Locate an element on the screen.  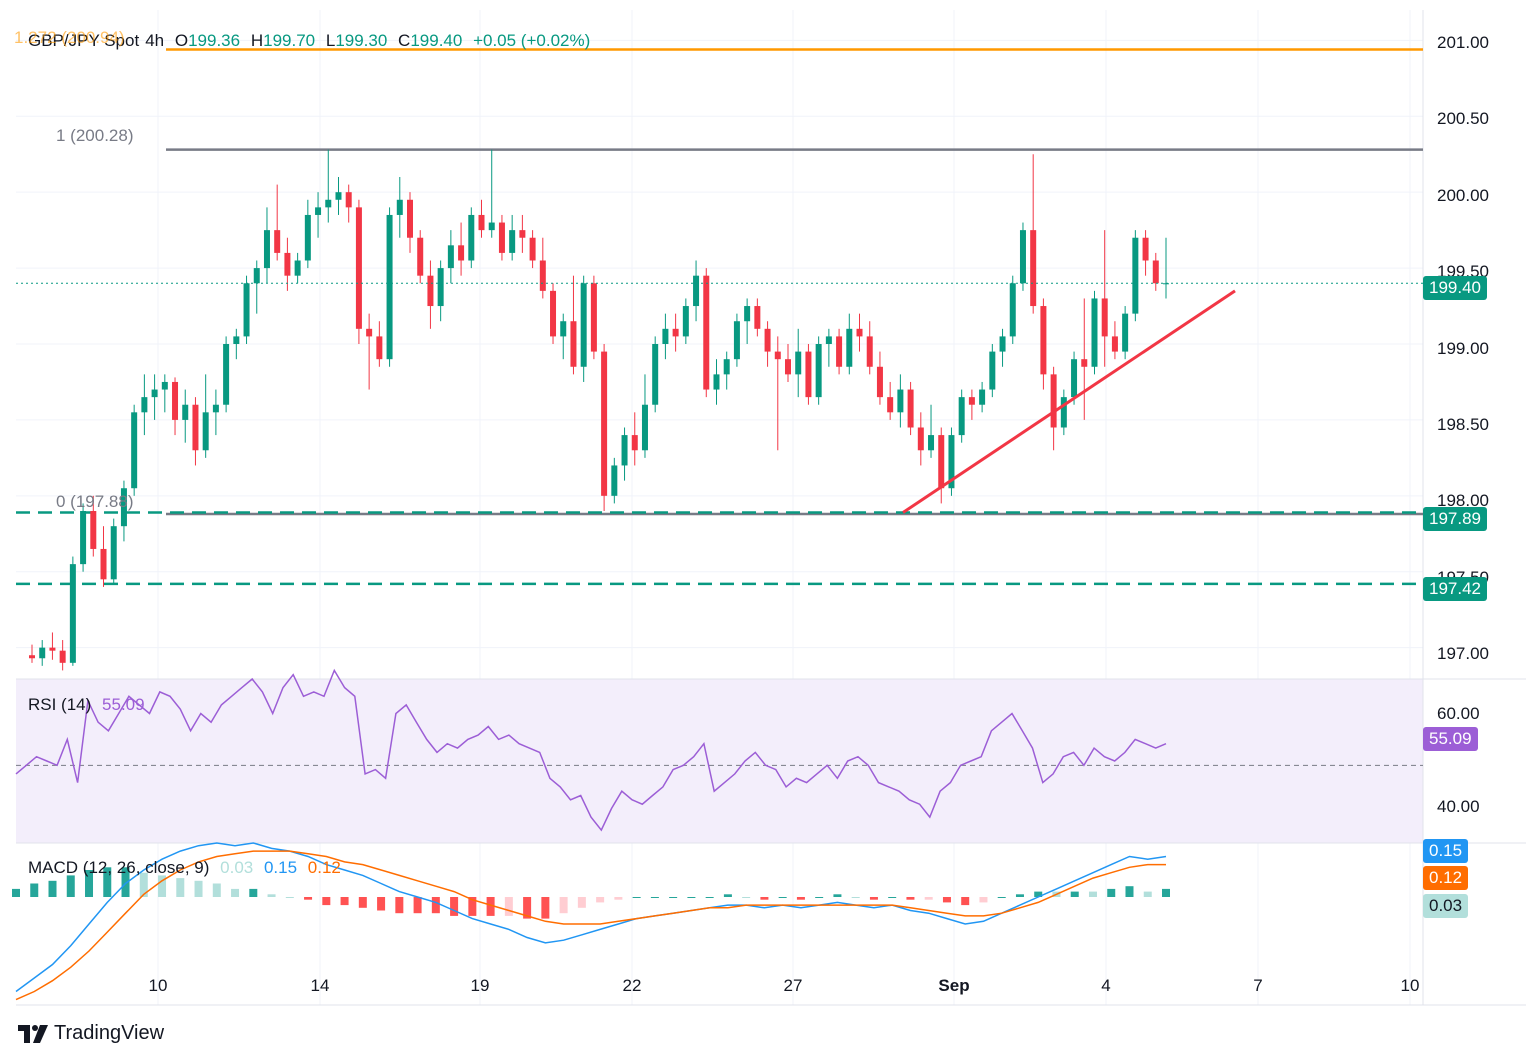
x-tick: 10 is located at coordinates (158, 985).